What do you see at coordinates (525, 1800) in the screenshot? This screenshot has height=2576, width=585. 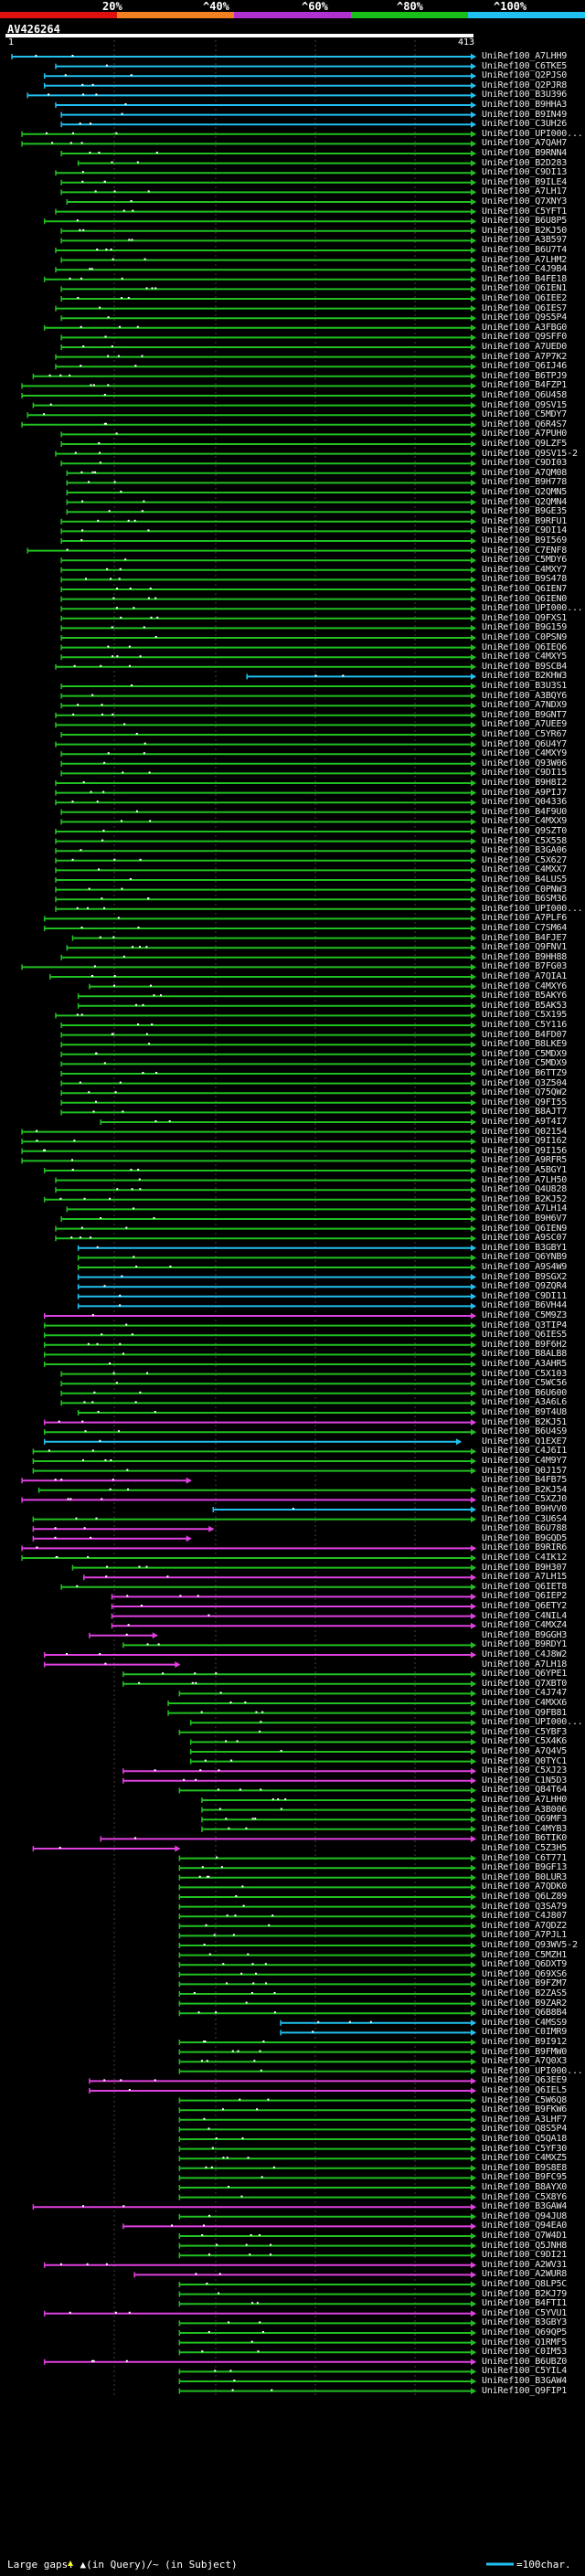 I see `hit-label: UniRef100_A7LHH0` at bounding box center [525, 1800].